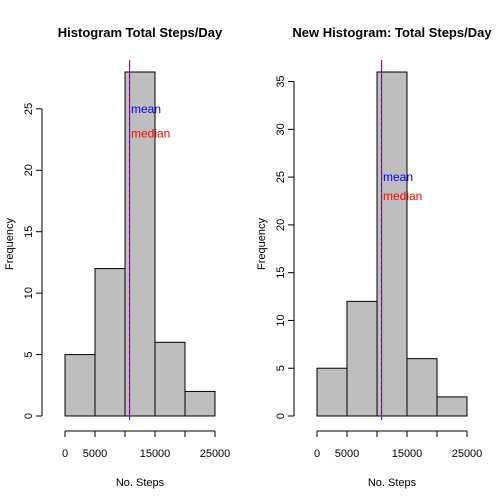  I want to click on p1-y-axis-label: Frequency, so click(10, 244).